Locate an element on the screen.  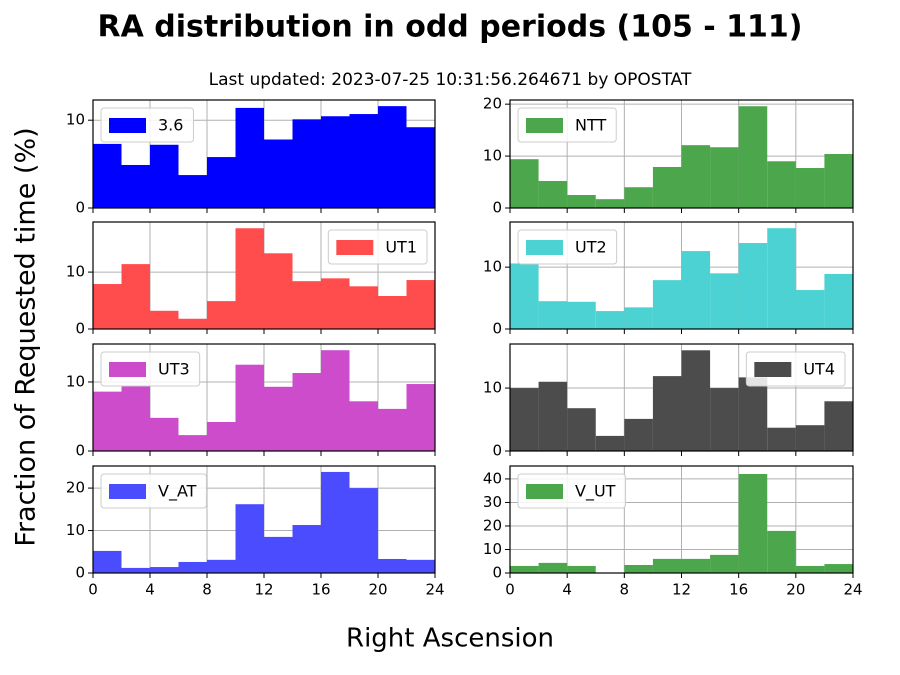
y-tick-label: 30 is located at coordinates (492, 502).